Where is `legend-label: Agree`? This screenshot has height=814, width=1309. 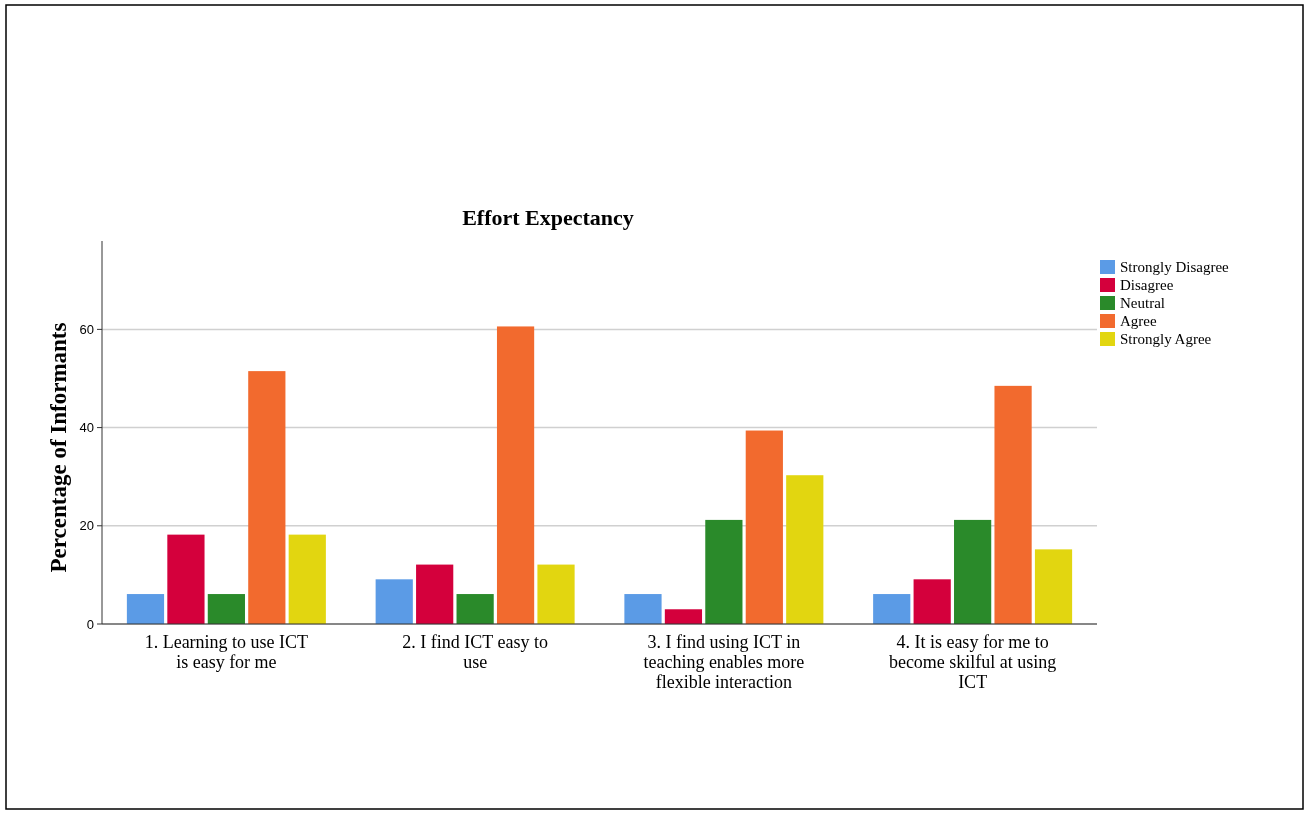
legend-label: Agree is located at coordinates (1138, 321).